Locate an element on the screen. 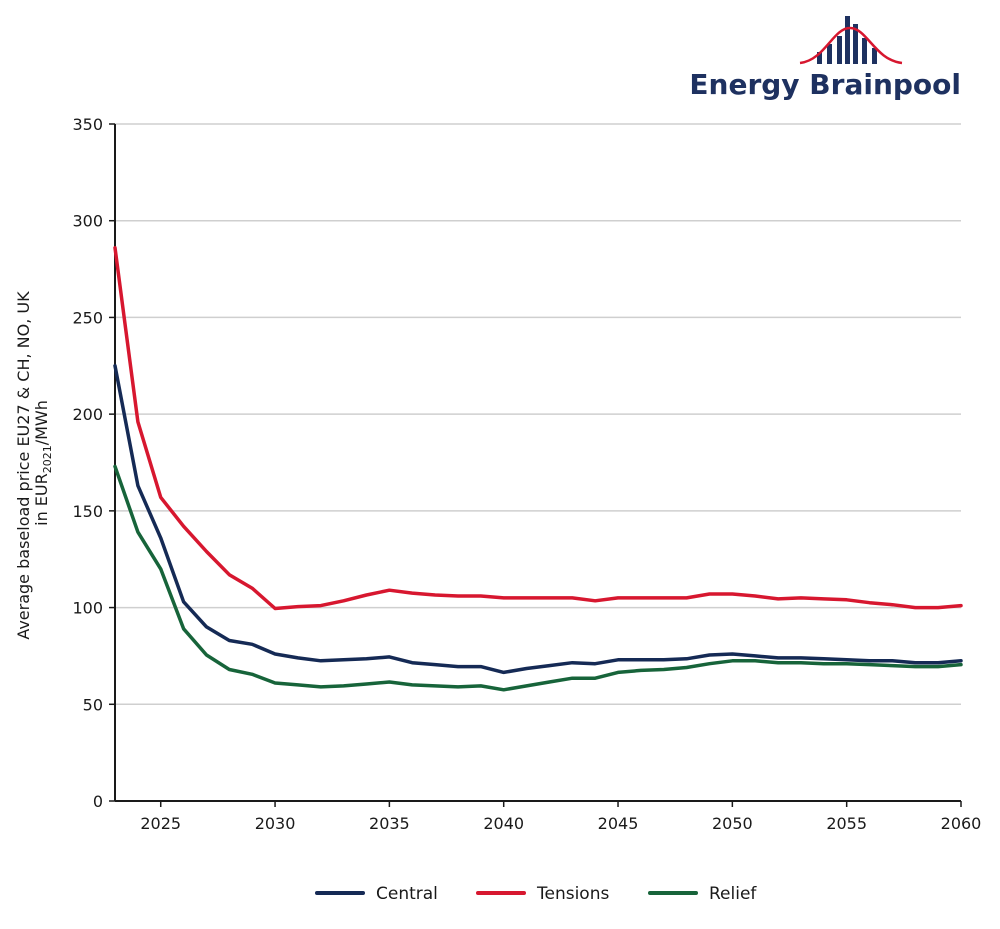  x-tick-label: 2060 is located at coordinates (961, 823).